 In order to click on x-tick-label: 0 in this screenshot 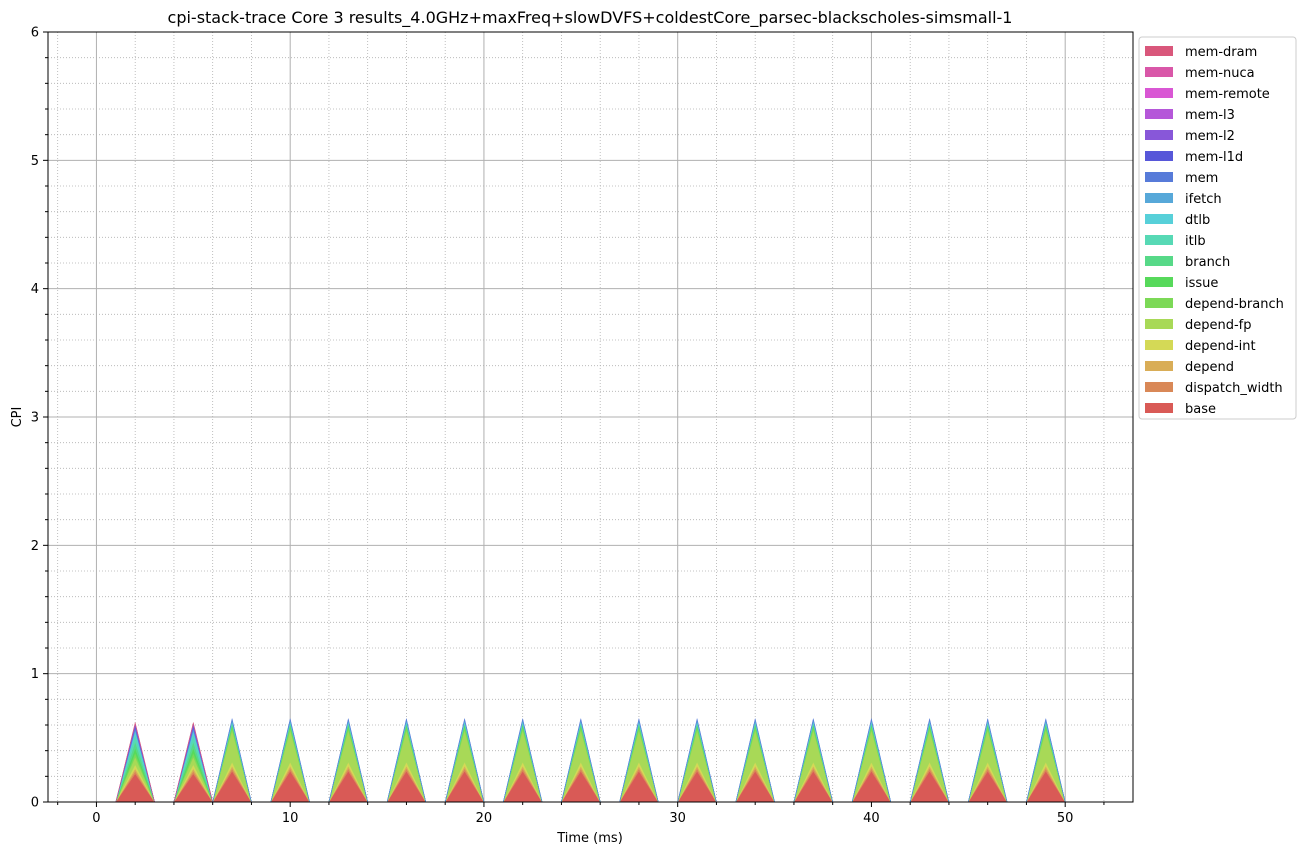, I will do `click(96, 818)`.